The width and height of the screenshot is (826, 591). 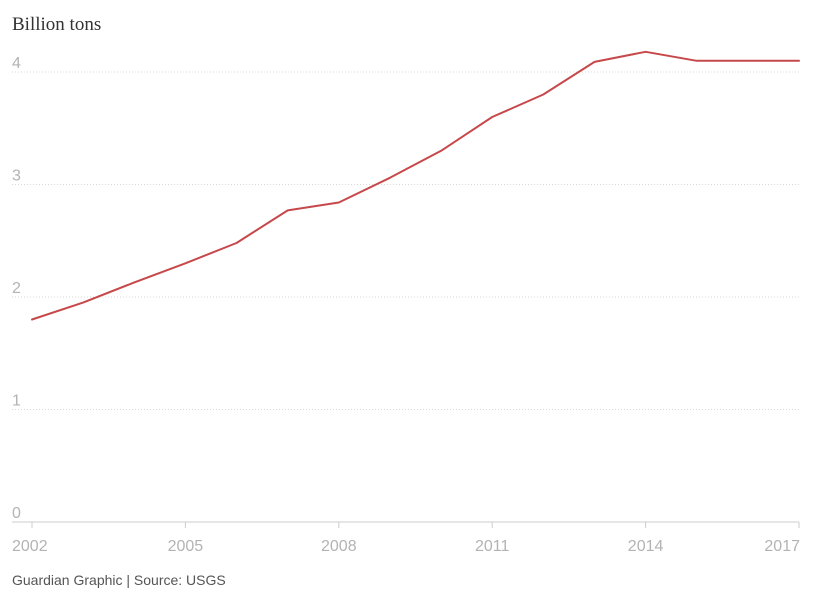 What do you see at coordinates (16, 401) in the screenshot?
I see `y-tick-label: 1` at bounding box center [16, 401].